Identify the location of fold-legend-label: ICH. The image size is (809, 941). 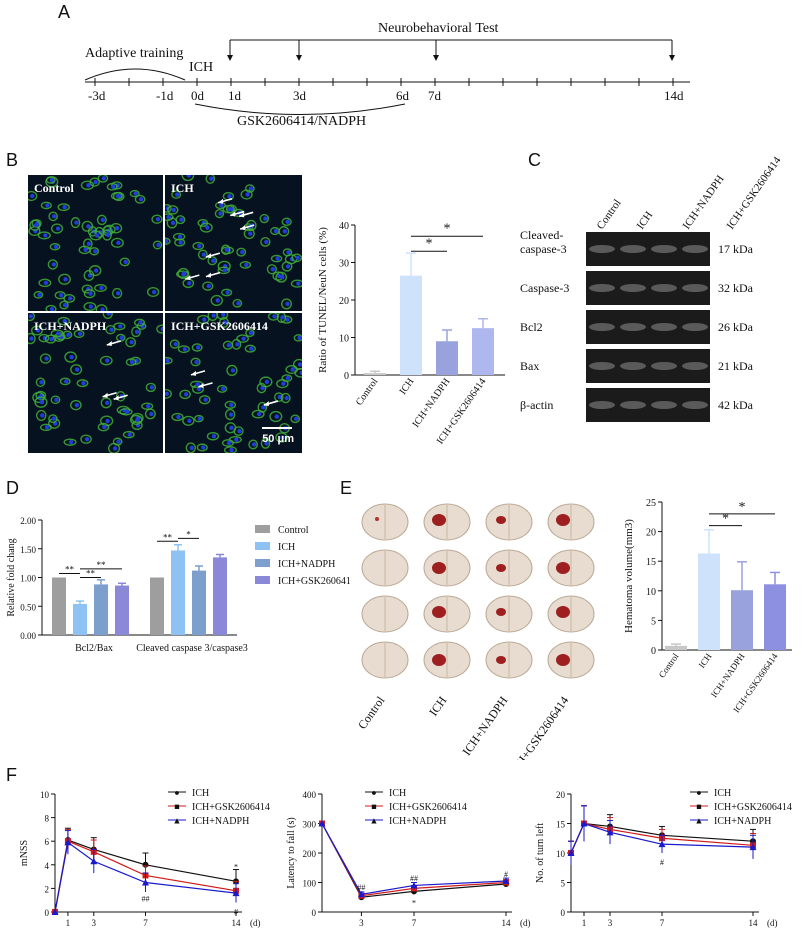
(286, 547).